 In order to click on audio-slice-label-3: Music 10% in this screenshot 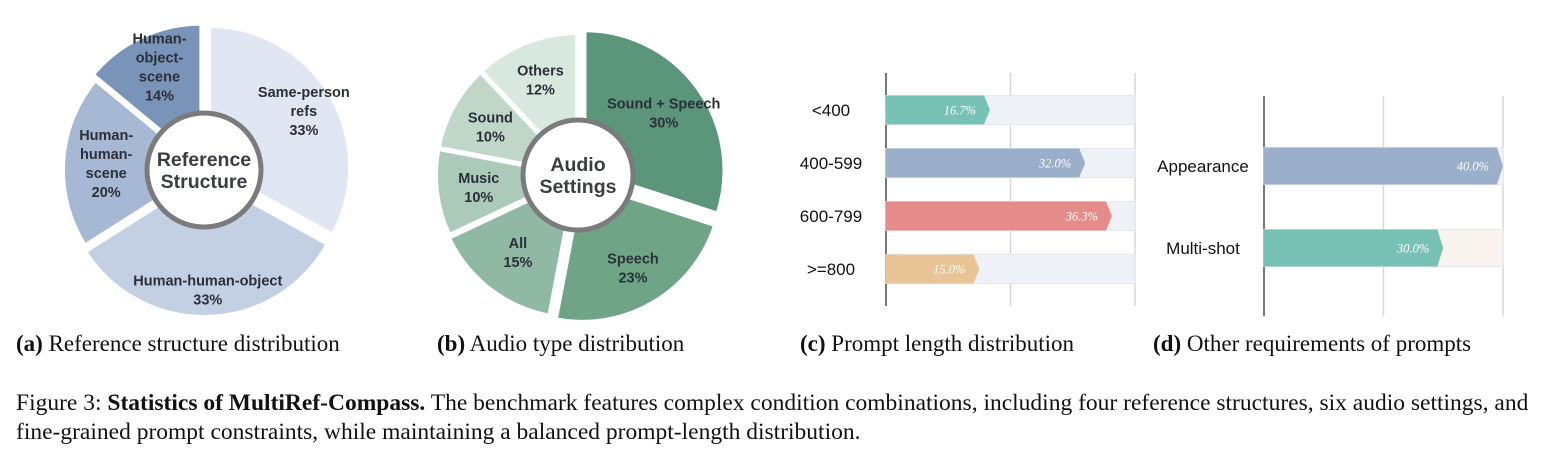, I will do `click(478, 188)`.